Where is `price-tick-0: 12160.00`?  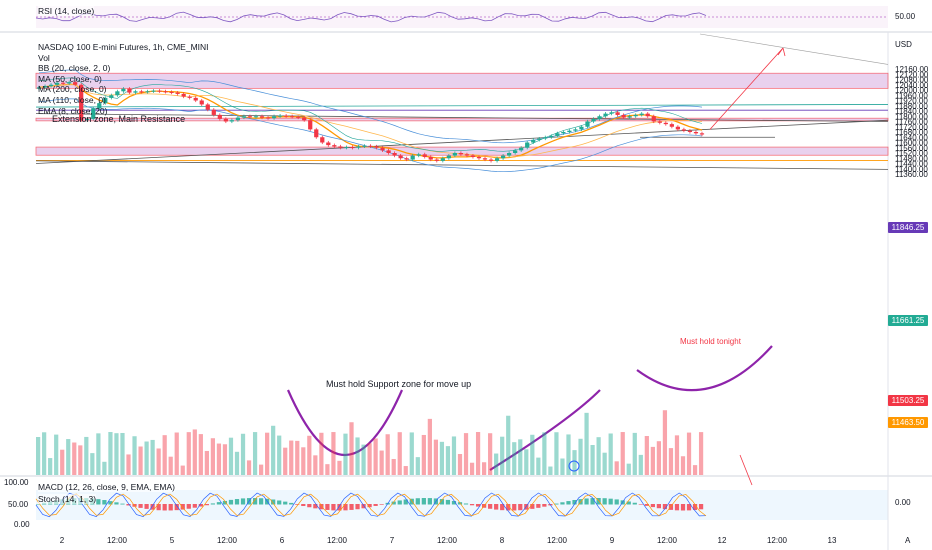
price-tick-0: 12160.00 is located at coordinates (912, 69).